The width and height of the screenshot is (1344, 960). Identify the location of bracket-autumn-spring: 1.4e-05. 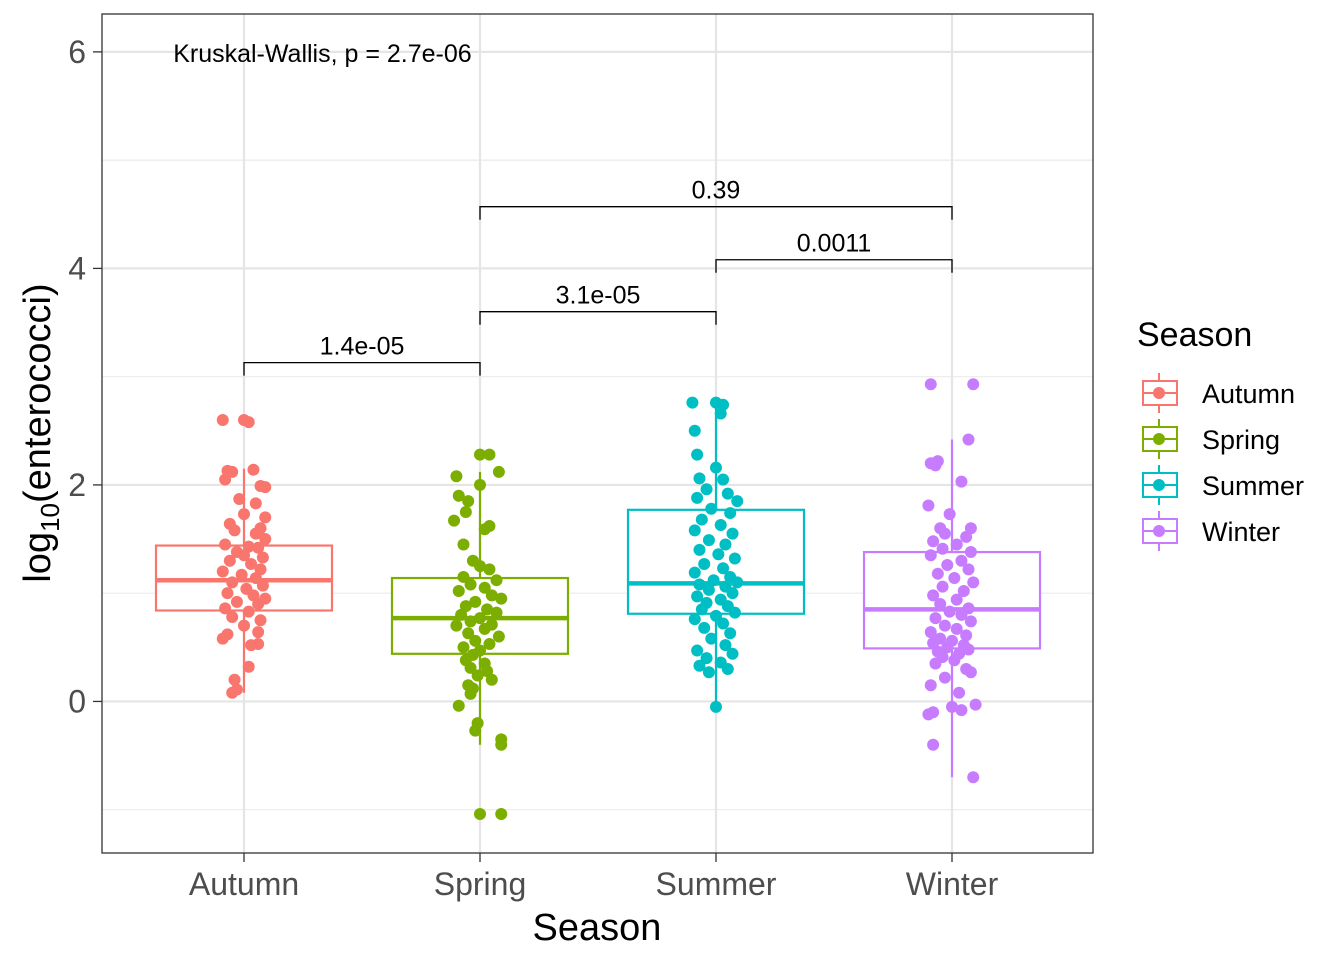
(362, 354).